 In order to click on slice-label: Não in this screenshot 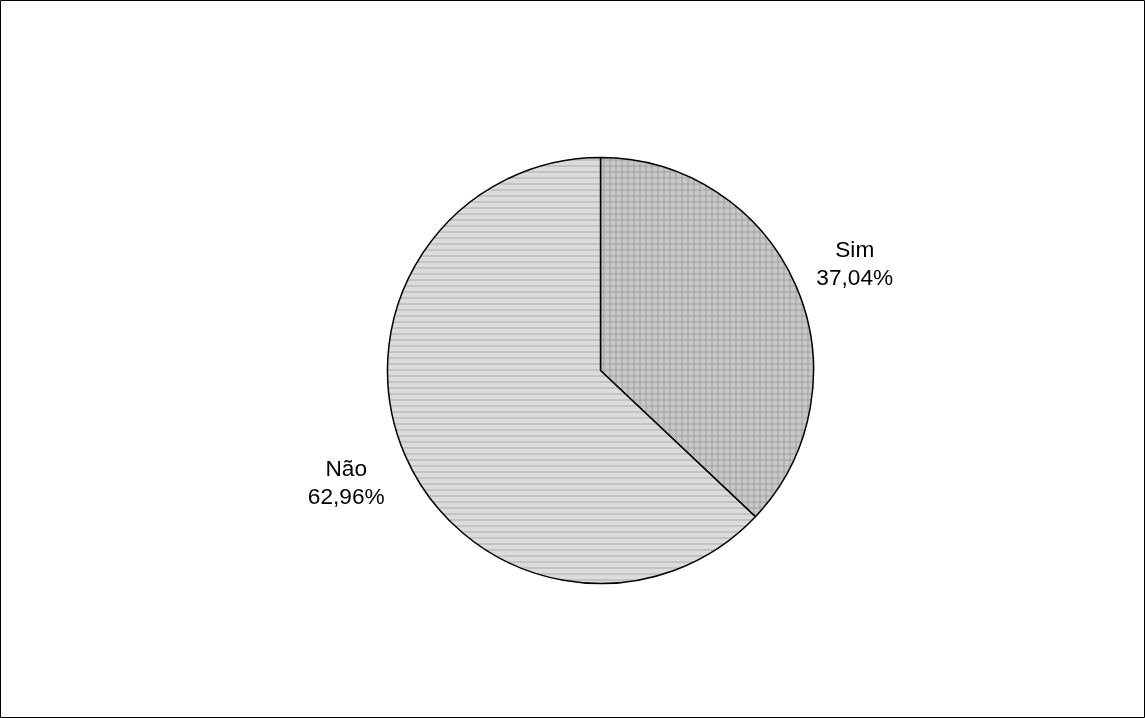, I will do `click(346, 468)`.